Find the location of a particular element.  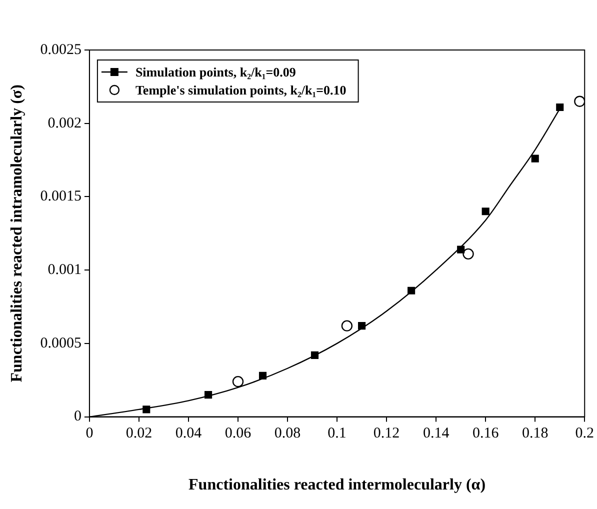

x-tick-label: 0.02 is located at coordinates (139, 434).